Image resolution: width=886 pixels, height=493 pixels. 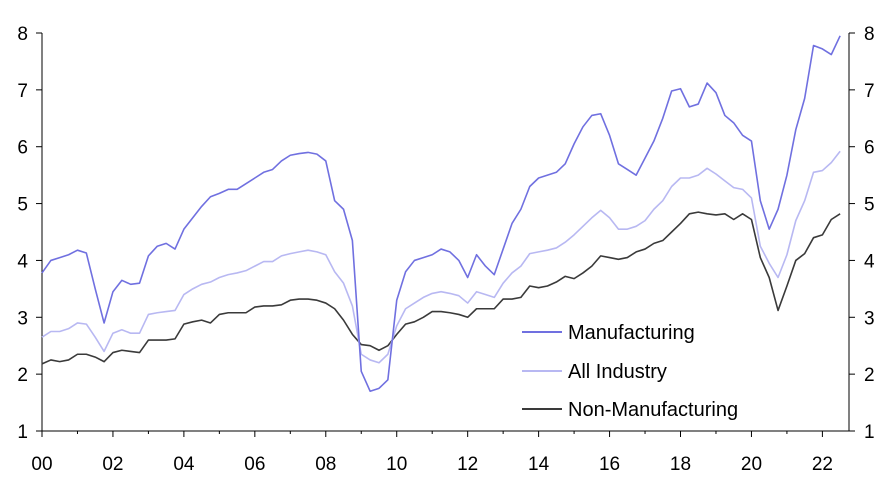 What do you see at coordinates (617, 372) in the screenshot?
I see `legend-label: All Industry` at bounding box center [617, 372].